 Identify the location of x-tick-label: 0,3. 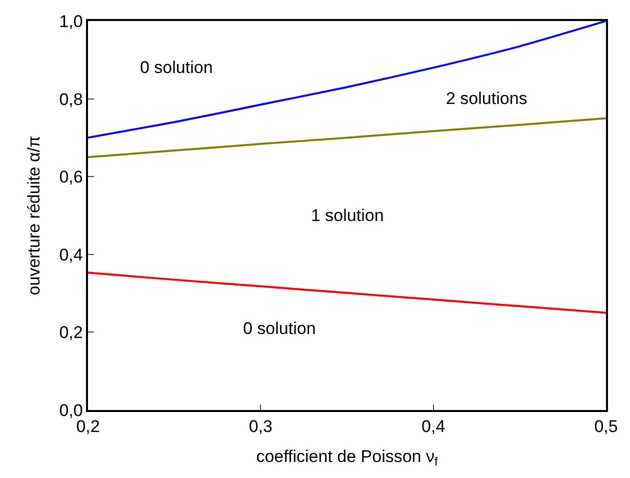
(260, 426).